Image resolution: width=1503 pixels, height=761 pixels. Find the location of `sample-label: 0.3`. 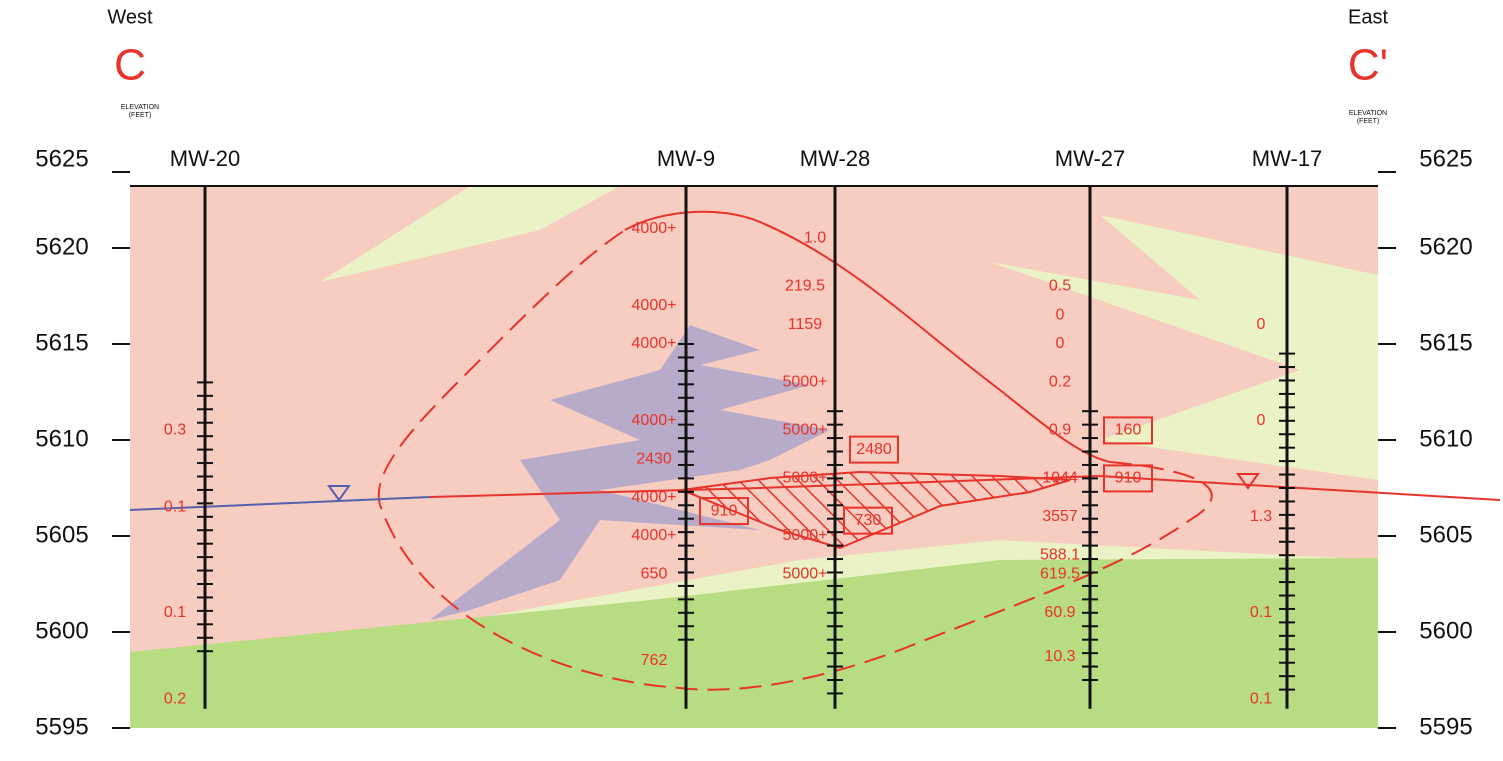

sample-label: 0.3 is located at coordinates (175, 430).